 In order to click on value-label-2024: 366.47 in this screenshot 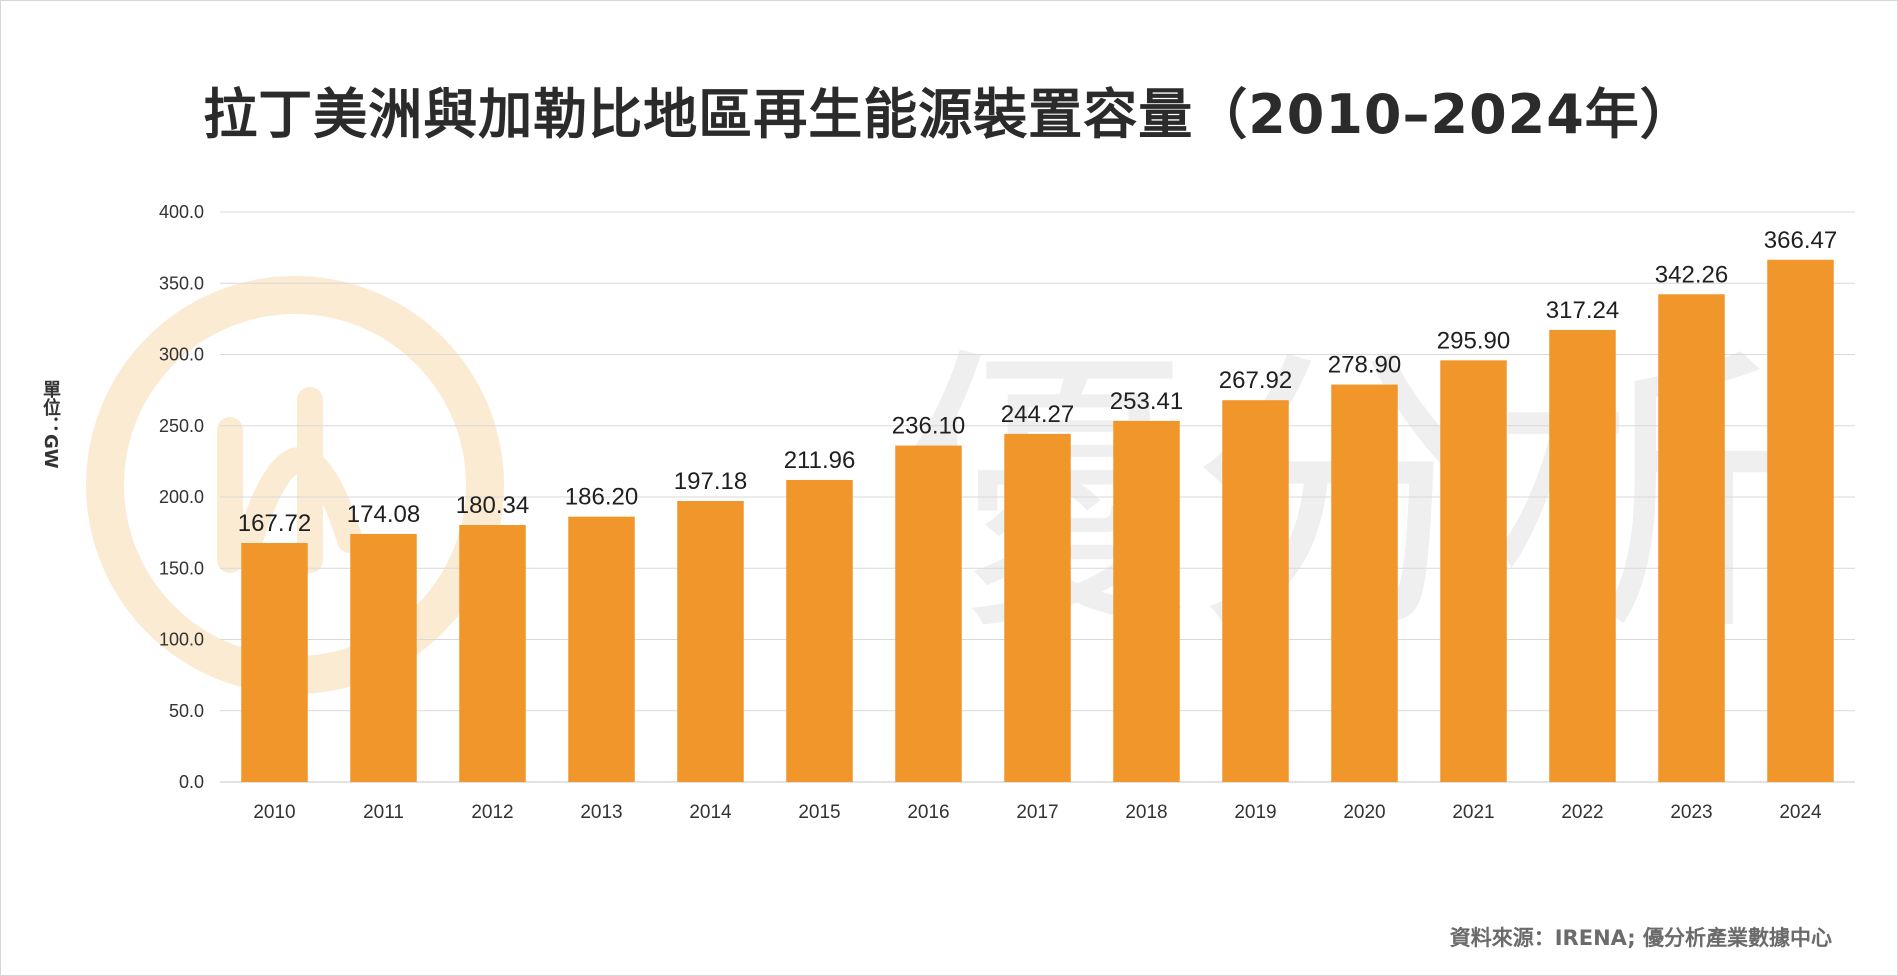, I will do `click(1800, 240)`.